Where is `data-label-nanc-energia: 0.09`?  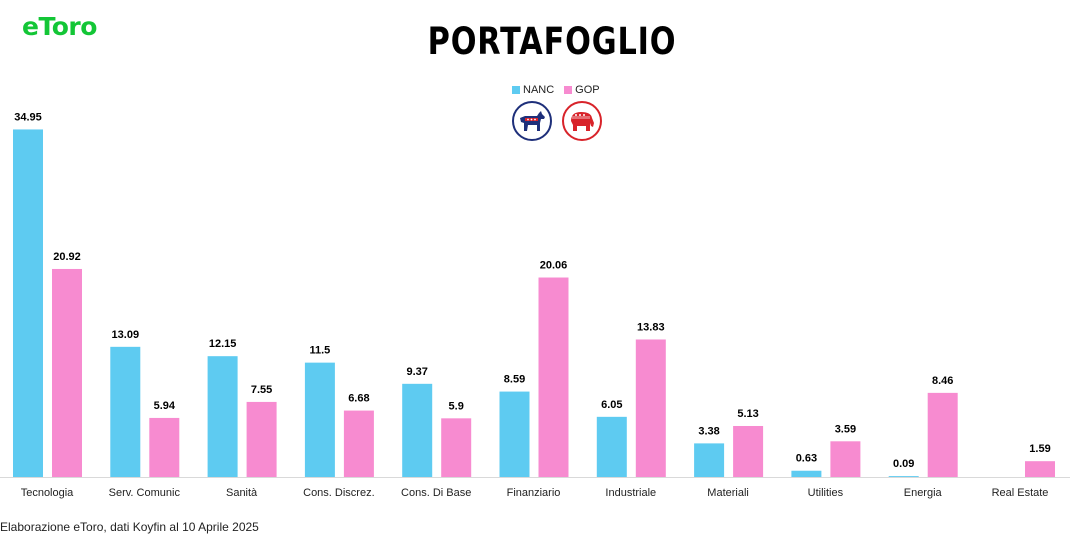 data-label-nanc-energia: 0.09 is located at coordinates (903, 464).